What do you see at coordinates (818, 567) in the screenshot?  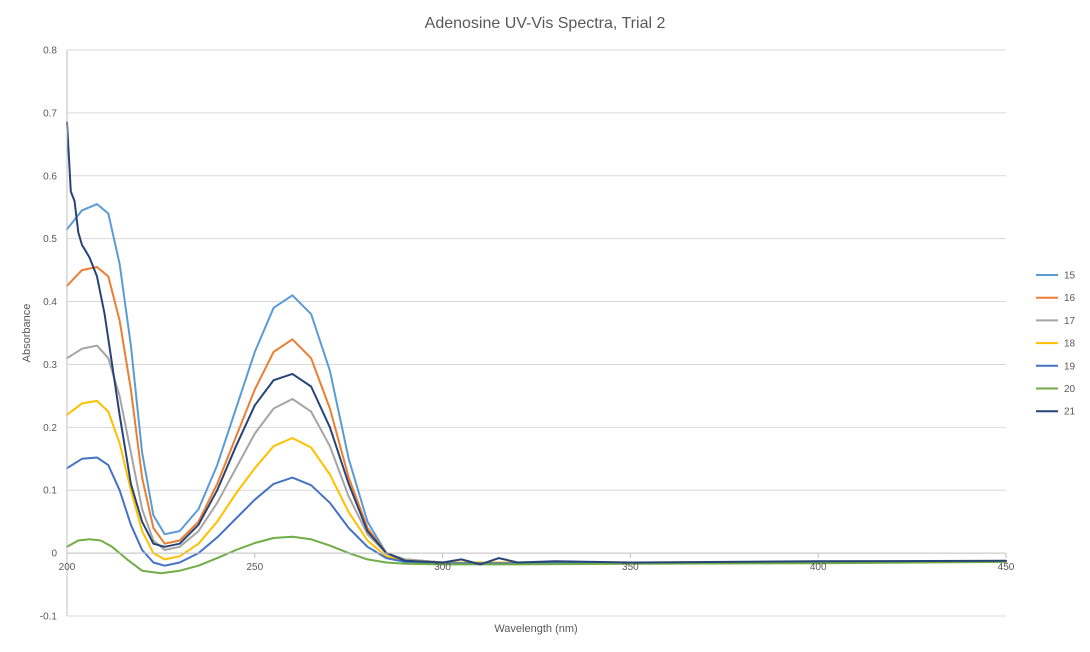 I see `x-tick-label: 400` at bounding box center [818, 567].